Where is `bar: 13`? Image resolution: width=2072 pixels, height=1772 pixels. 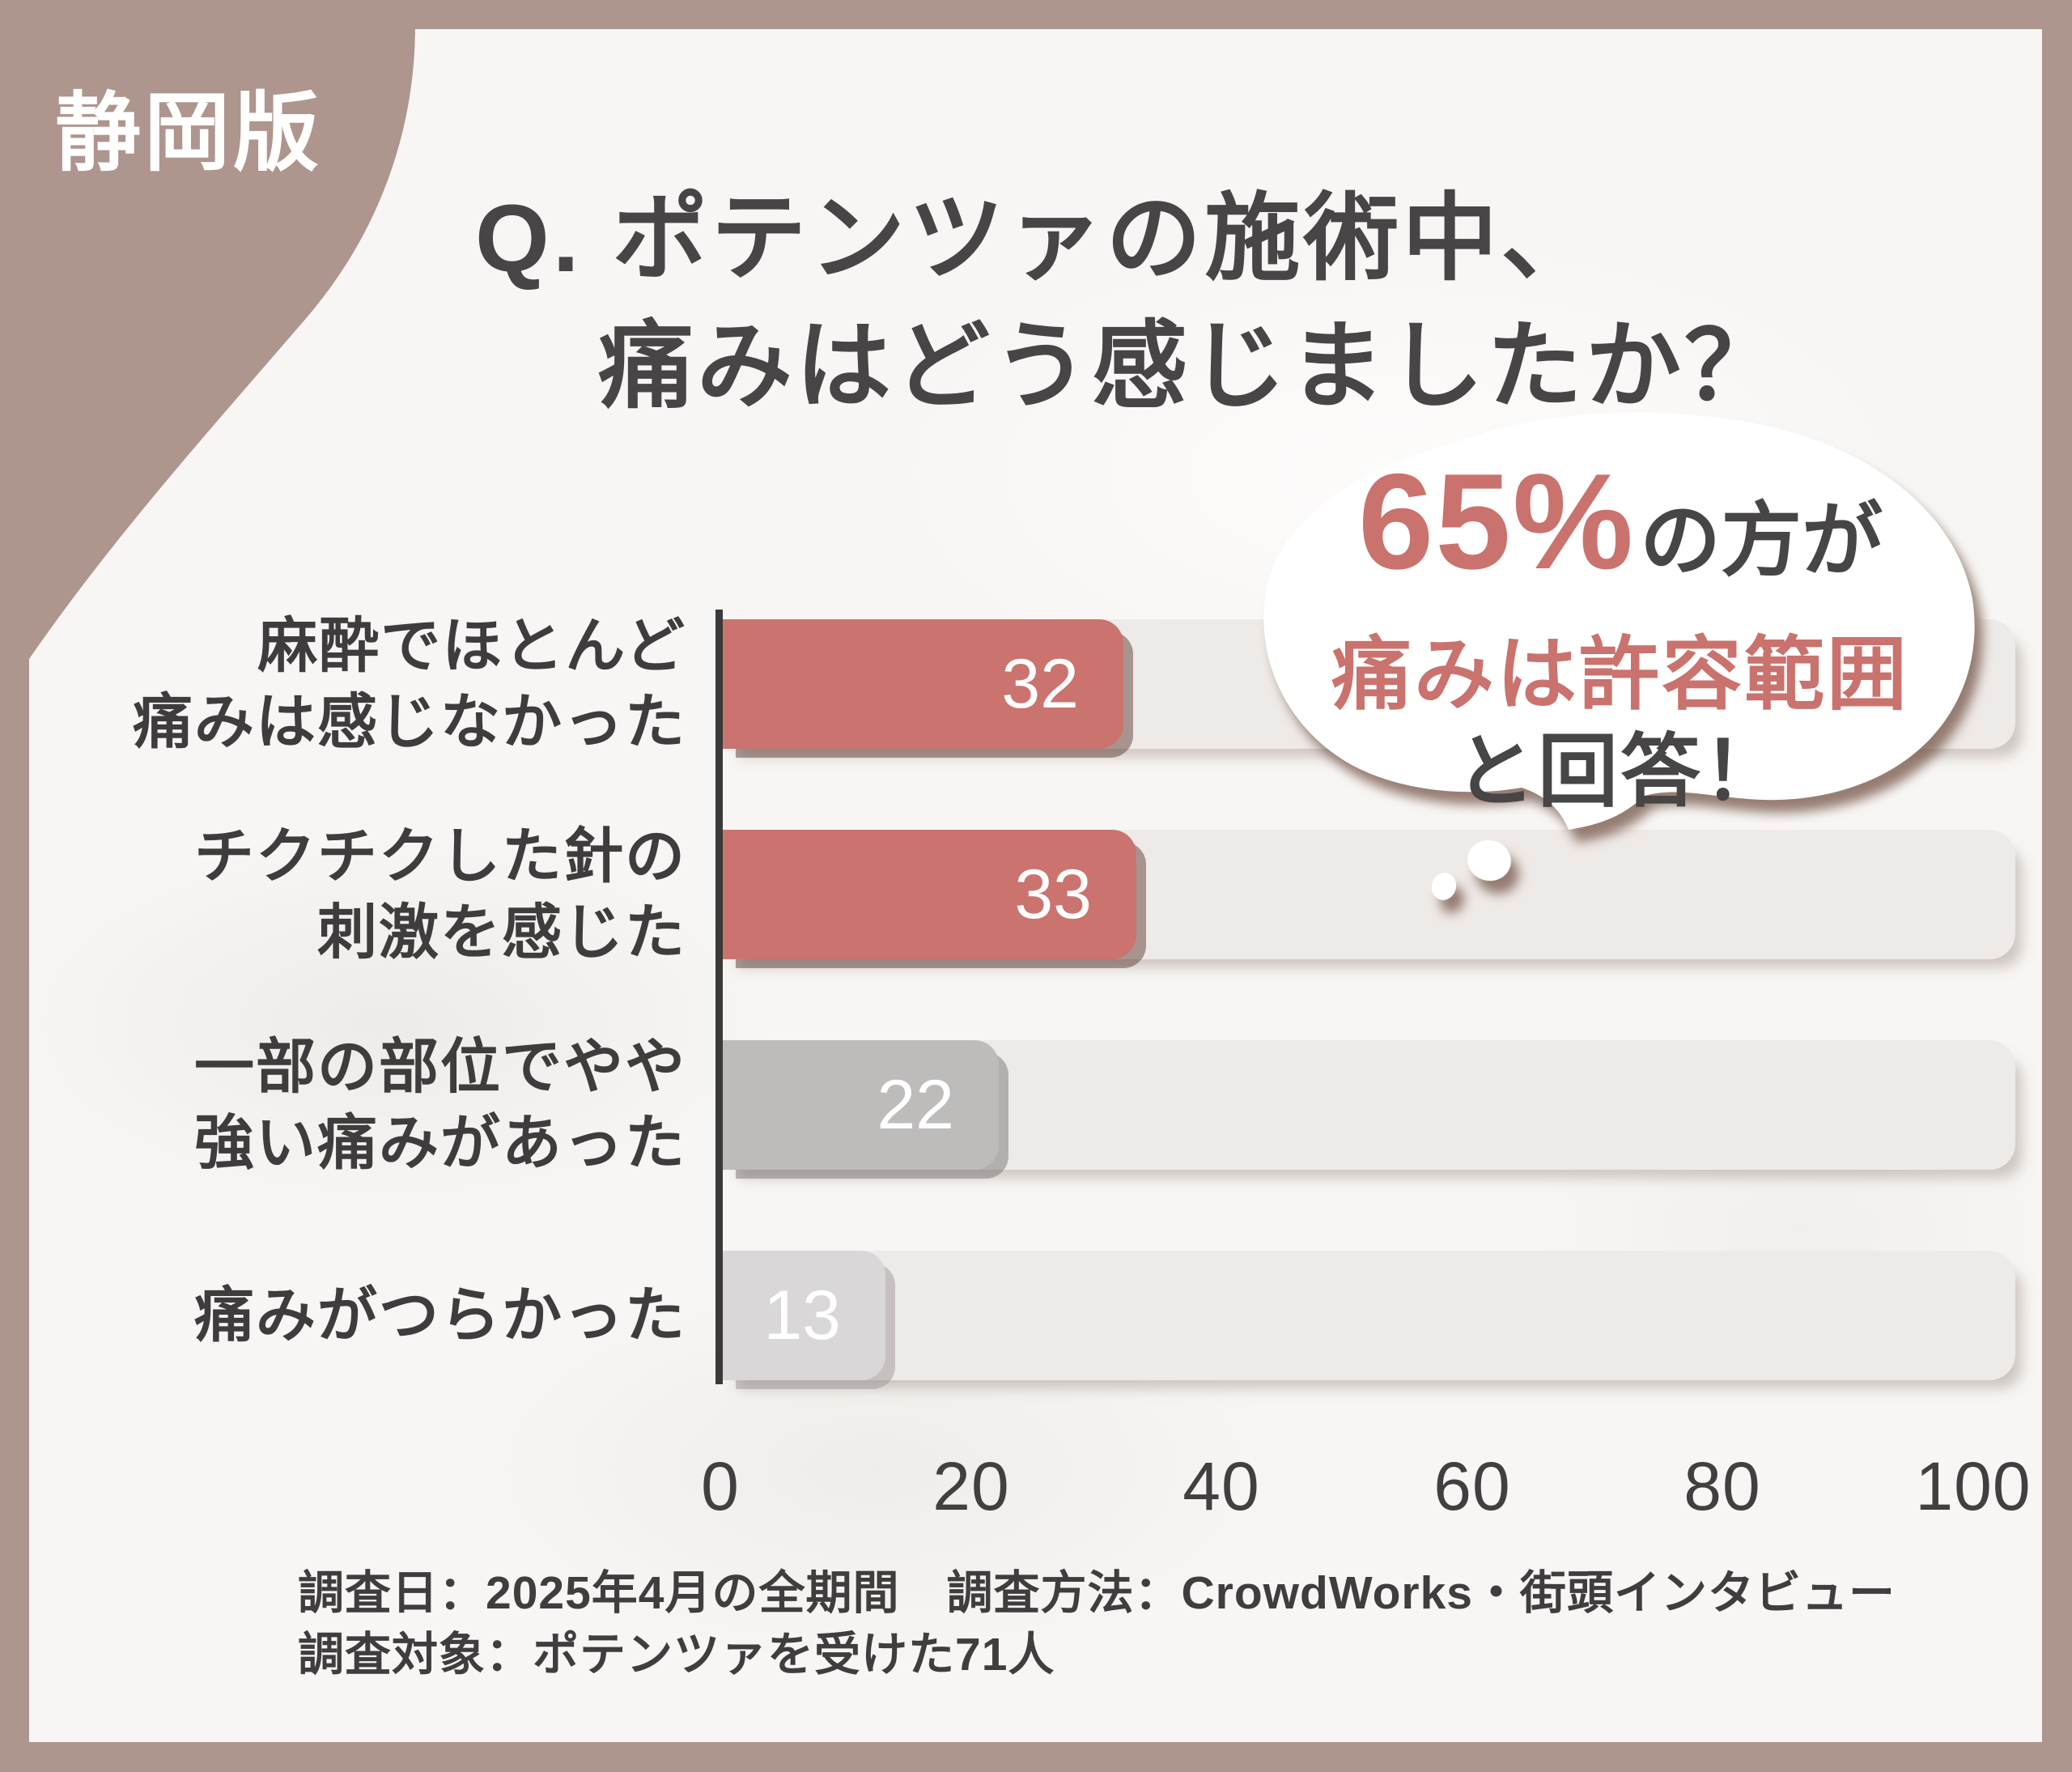 bar: 13 is located at coordinates (804, 1315).